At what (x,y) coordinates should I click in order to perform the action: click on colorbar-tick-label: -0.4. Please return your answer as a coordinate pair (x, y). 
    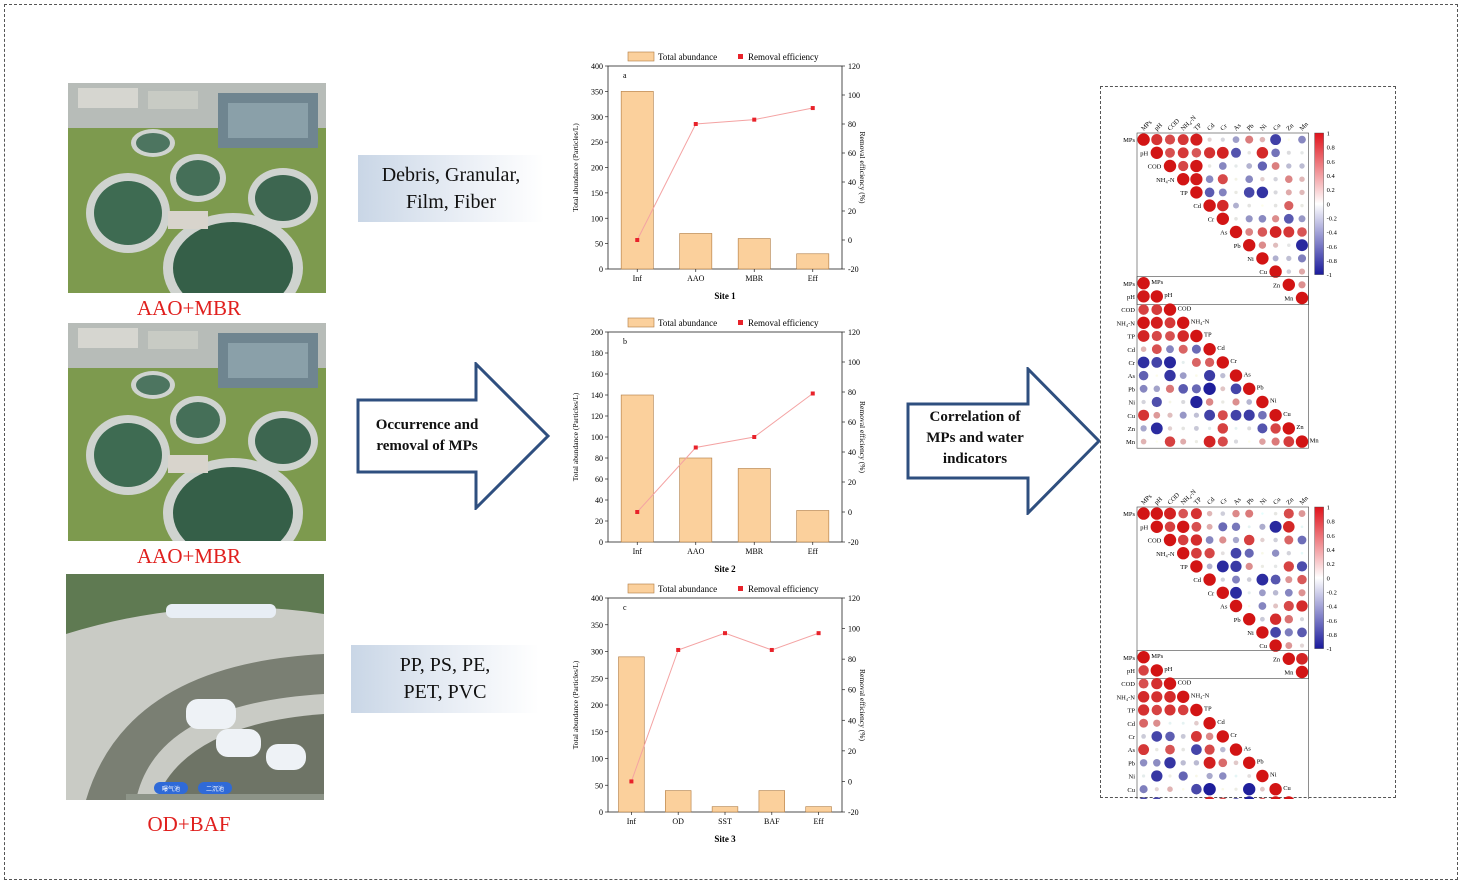
    Looking at the image, I should click on (1332, 233).